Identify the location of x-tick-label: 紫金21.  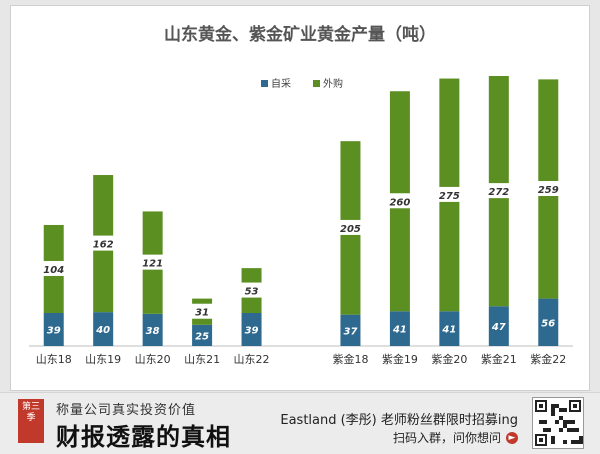
(499, 359).